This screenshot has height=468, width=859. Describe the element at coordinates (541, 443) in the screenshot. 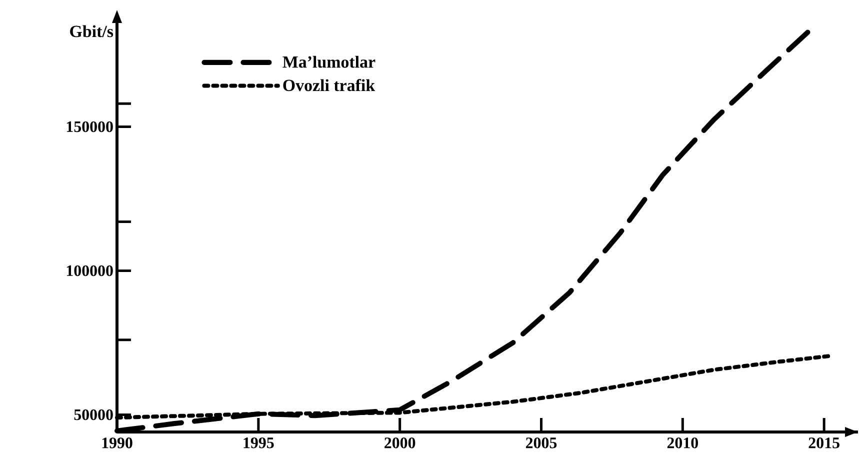

I see `x-tick-label: 2005` at that location.